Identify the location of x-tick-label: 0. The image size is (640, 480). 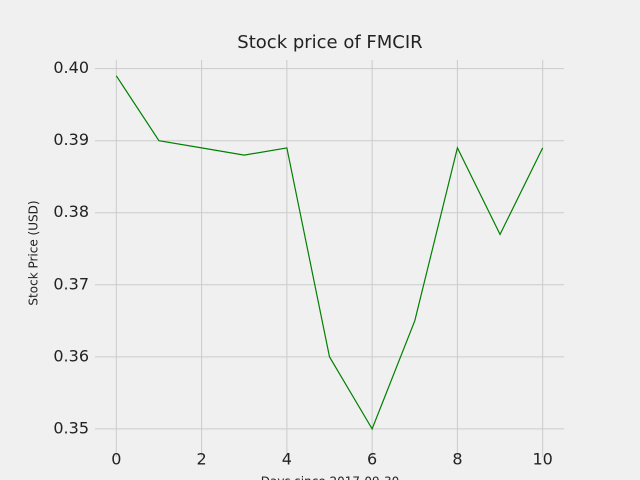
(116, 459).